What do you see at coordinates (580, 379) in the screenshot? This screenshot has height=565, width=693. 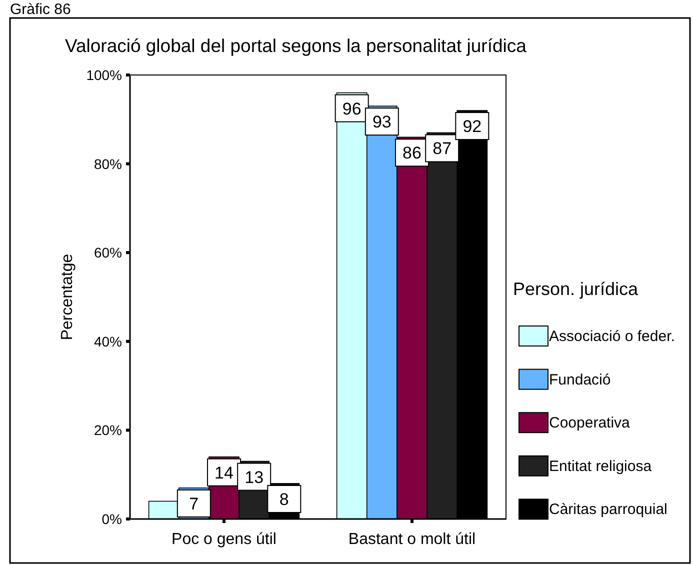 I see `legend-label: Fundació` at bounding box center [580, 379].